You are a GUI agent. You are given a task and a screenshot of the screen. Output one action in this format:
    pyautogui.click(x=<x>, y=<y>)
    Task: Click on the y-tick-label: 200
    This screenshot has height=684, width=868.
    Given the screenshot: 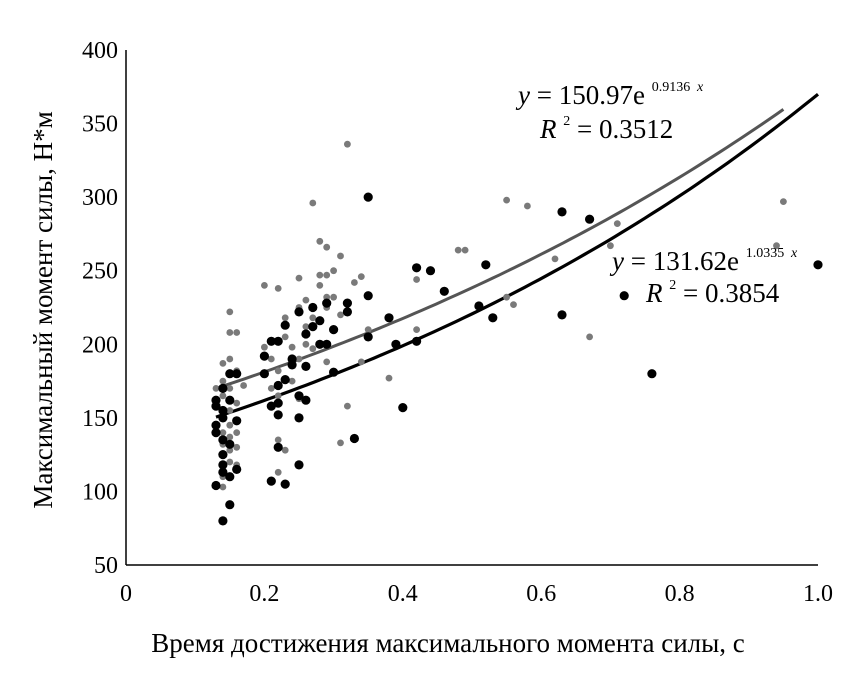 What is the action you would take?
    pyautogui.click(x=100, y=345)
    